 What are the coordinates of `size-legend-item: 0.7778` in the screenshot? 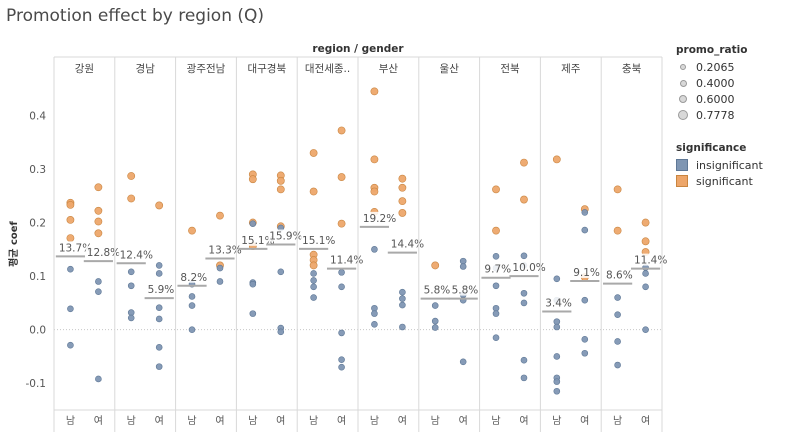 It's located at (711, 115).